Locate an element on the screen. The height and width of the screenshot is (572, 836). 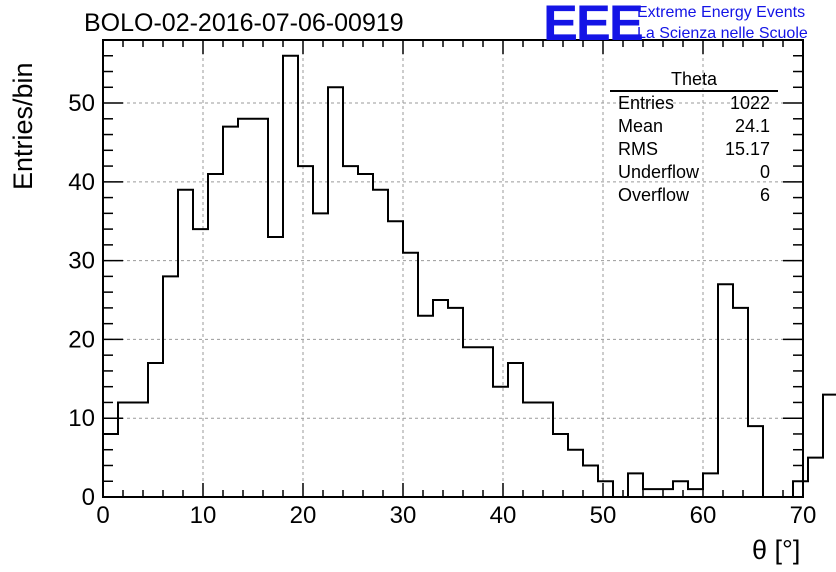
stats-title: Theta is located at coordinates (694, 80).